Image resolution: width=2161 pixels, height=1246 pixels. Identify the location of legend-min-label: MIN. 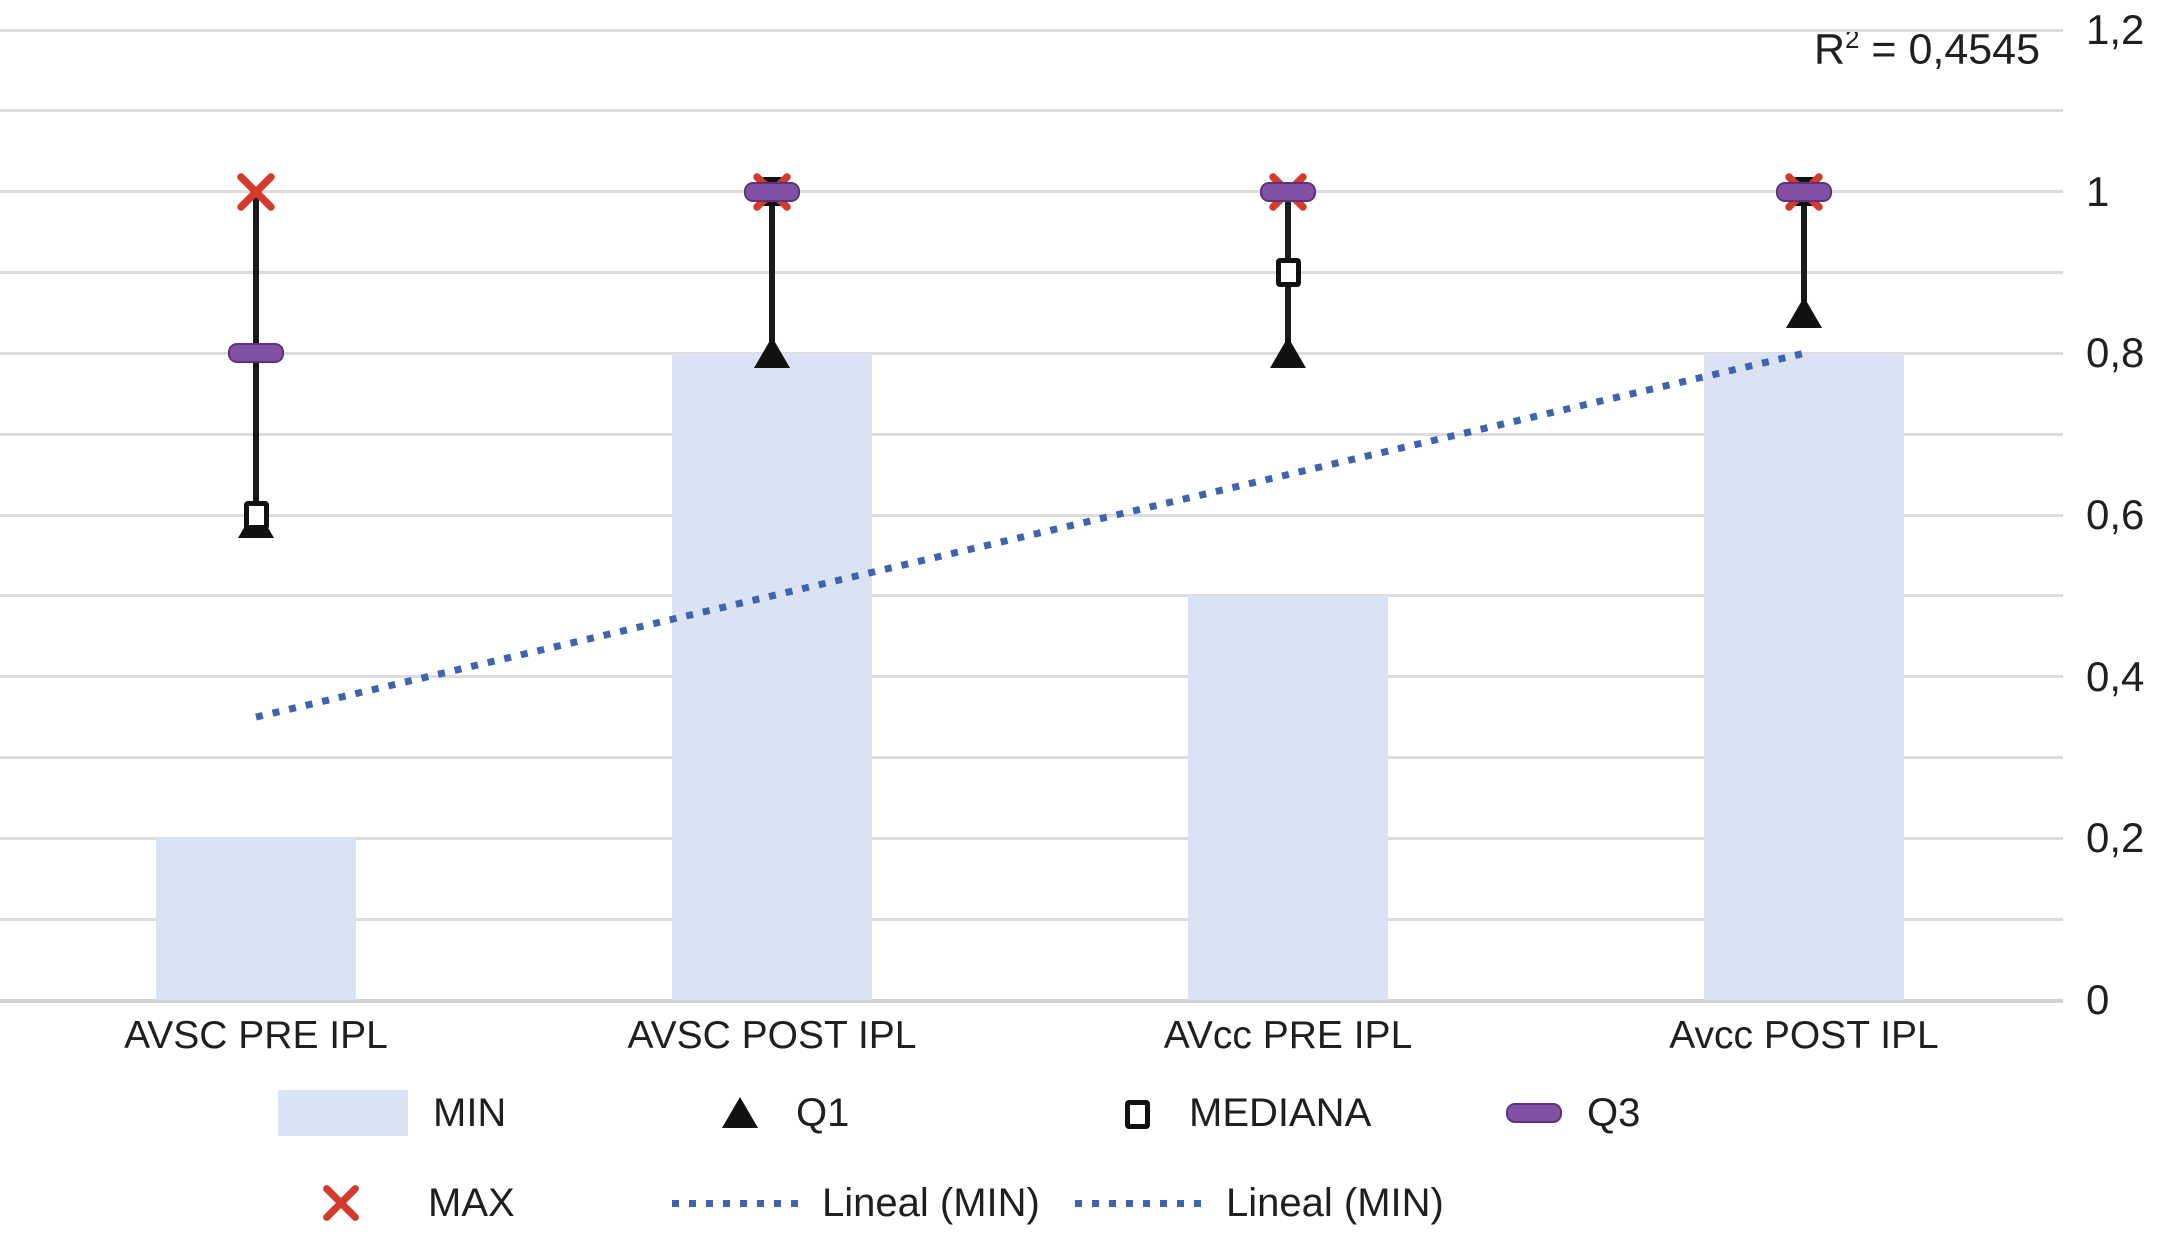
(470, 1113).